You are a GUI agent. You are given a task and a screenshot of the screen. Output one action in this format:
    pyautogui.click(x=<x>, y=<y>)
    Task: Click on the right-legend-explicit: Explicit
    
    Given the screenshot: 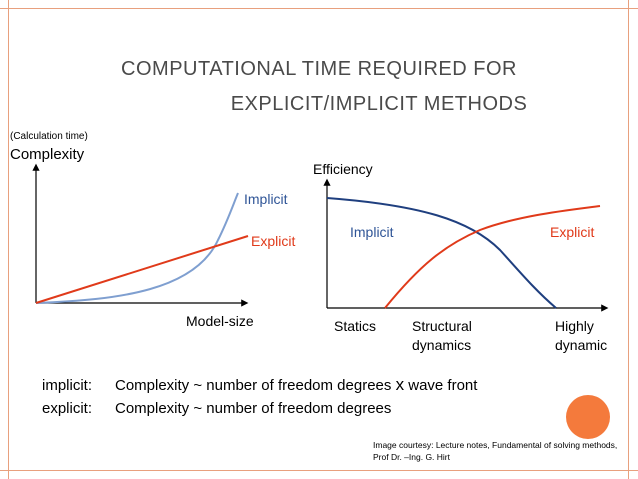 What is the action you would take?
    pyautogui.click(x=572, y=232)
    